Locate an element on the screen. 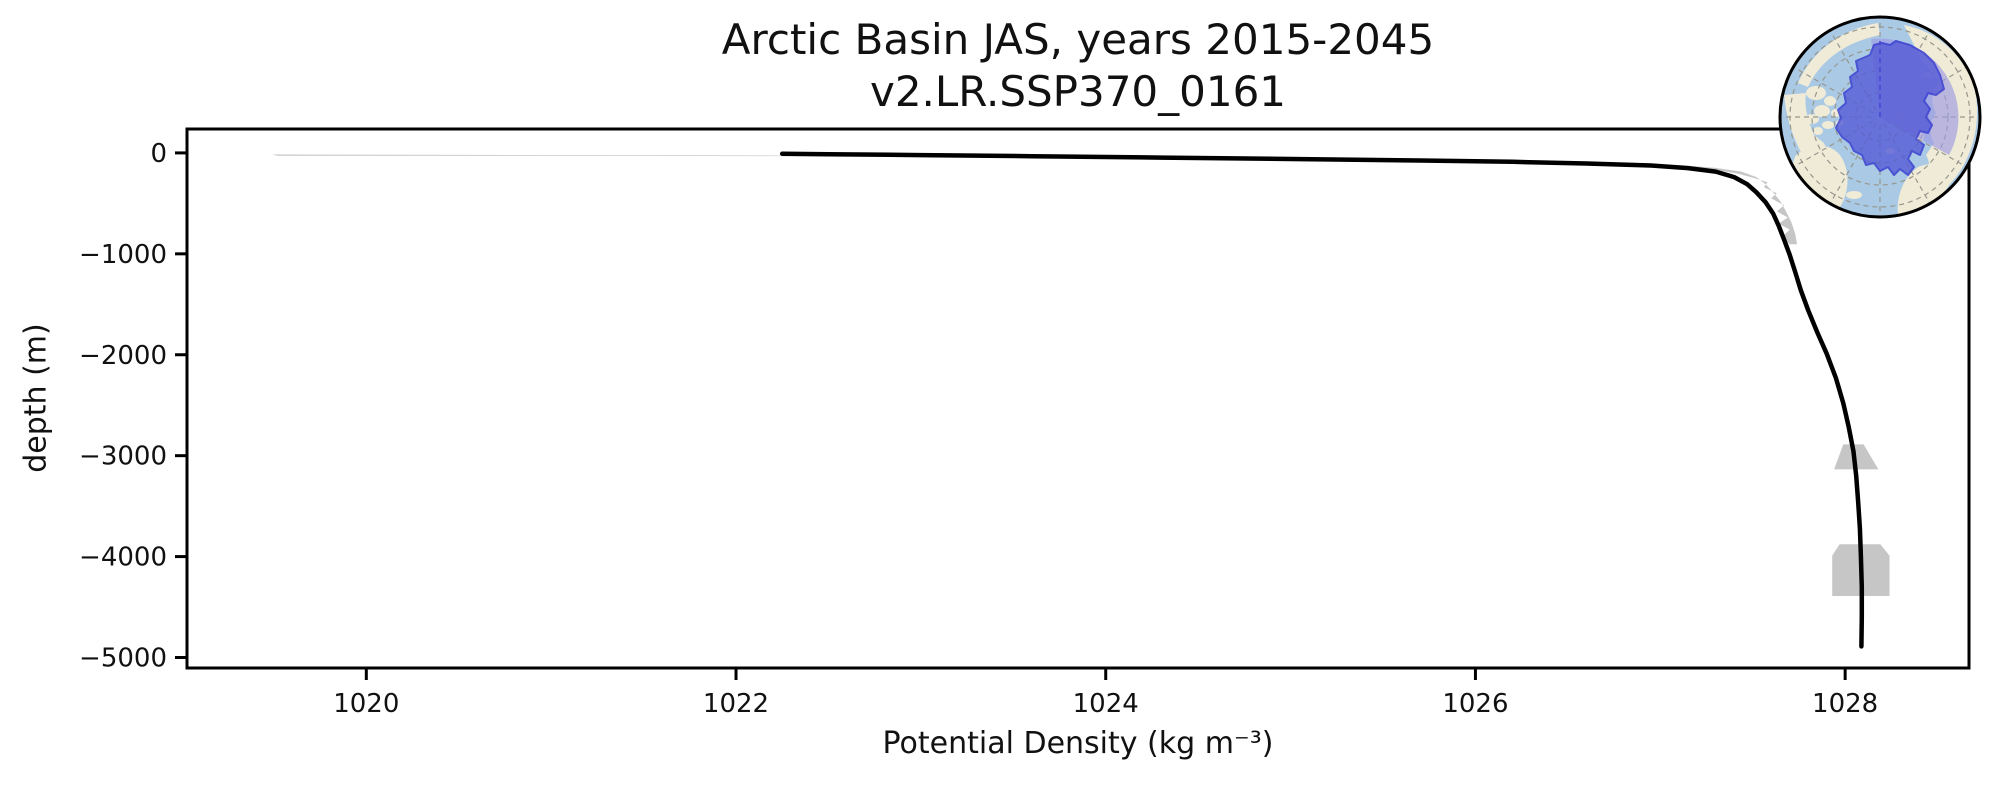 This screenshot has height=800, width=2000. x-axis-label: Potential Density (kg m⁻³) is located at coordinates (1078, 743).